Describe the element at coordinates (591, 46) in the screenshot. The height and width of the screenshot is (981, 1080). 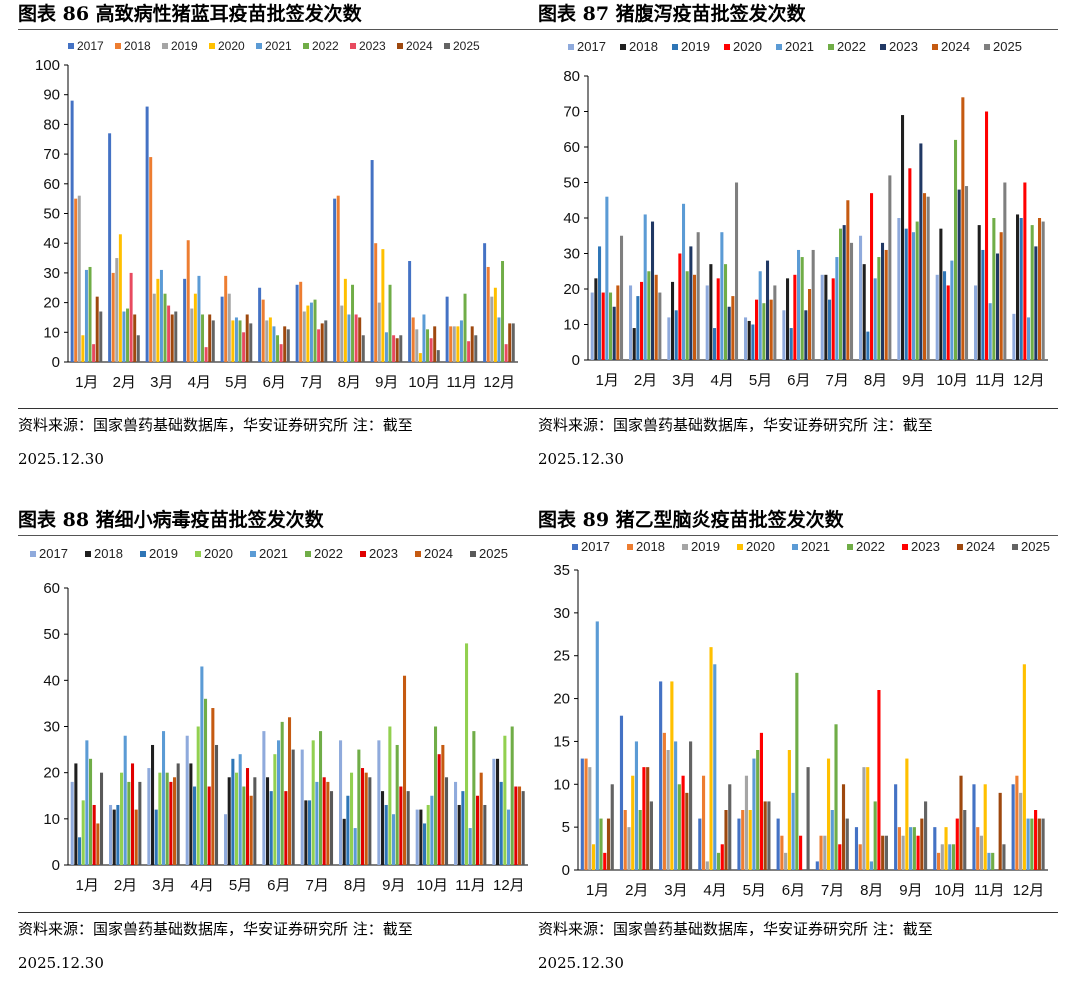
I see `legend-label: 2017` at that location.